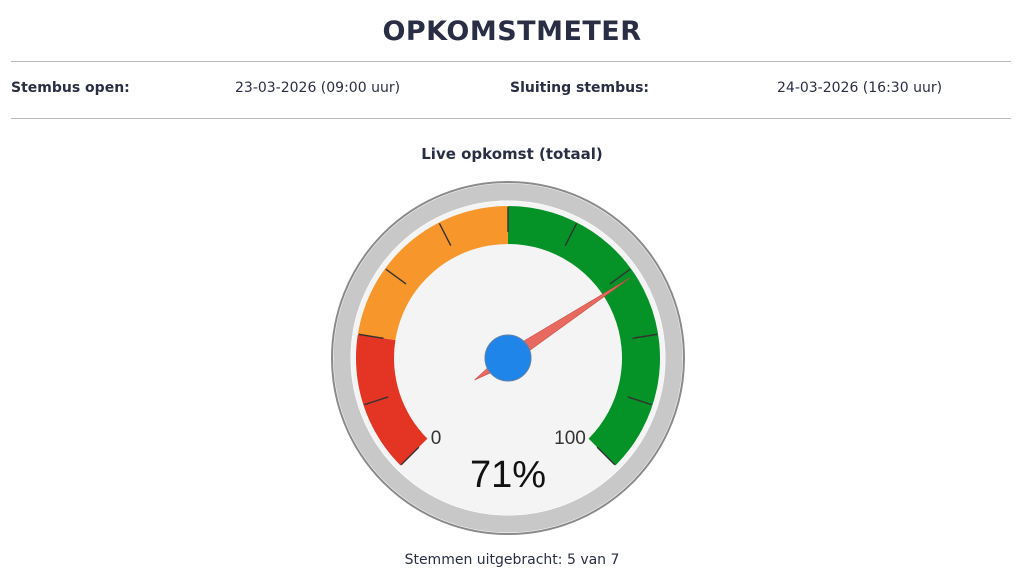 This screenshot has height=569, width=1024. Describe the element at coordinates (436, 438) in the screenshot. I see `gauge-min-label: 0` at that location.